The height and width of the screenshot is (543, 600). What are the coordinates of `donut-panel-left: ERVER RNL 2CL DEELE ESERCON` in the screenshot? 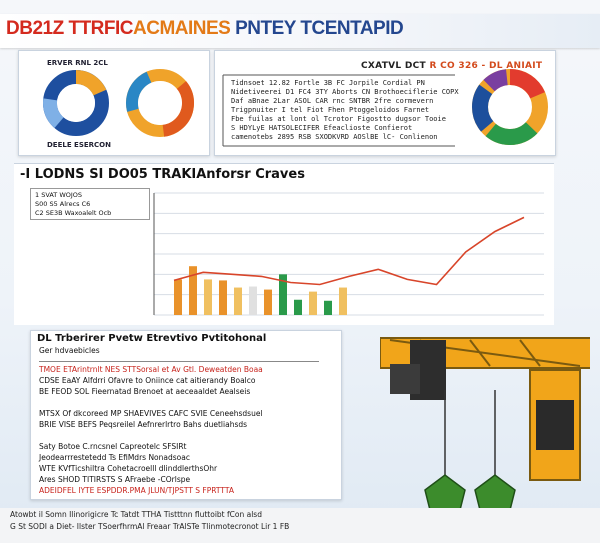 It's located at (114, 103).